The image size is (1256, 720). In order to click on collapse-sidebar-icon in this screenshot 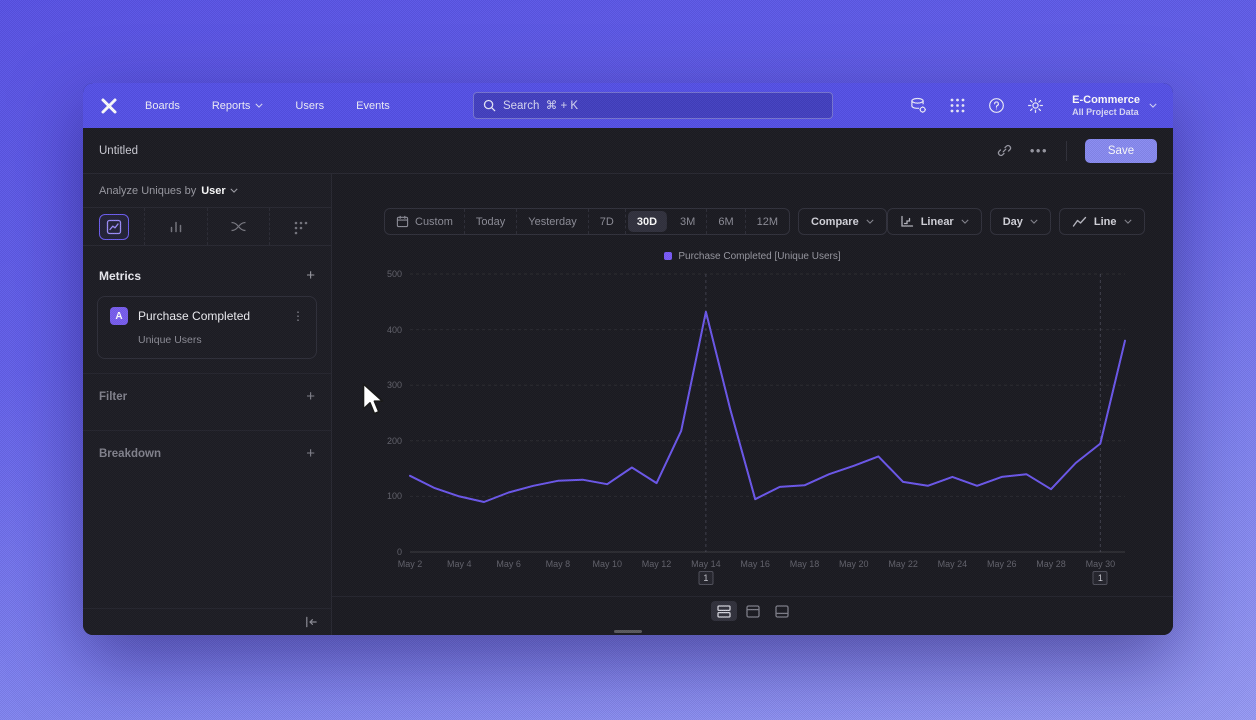, I will do `click(311, 622)`.